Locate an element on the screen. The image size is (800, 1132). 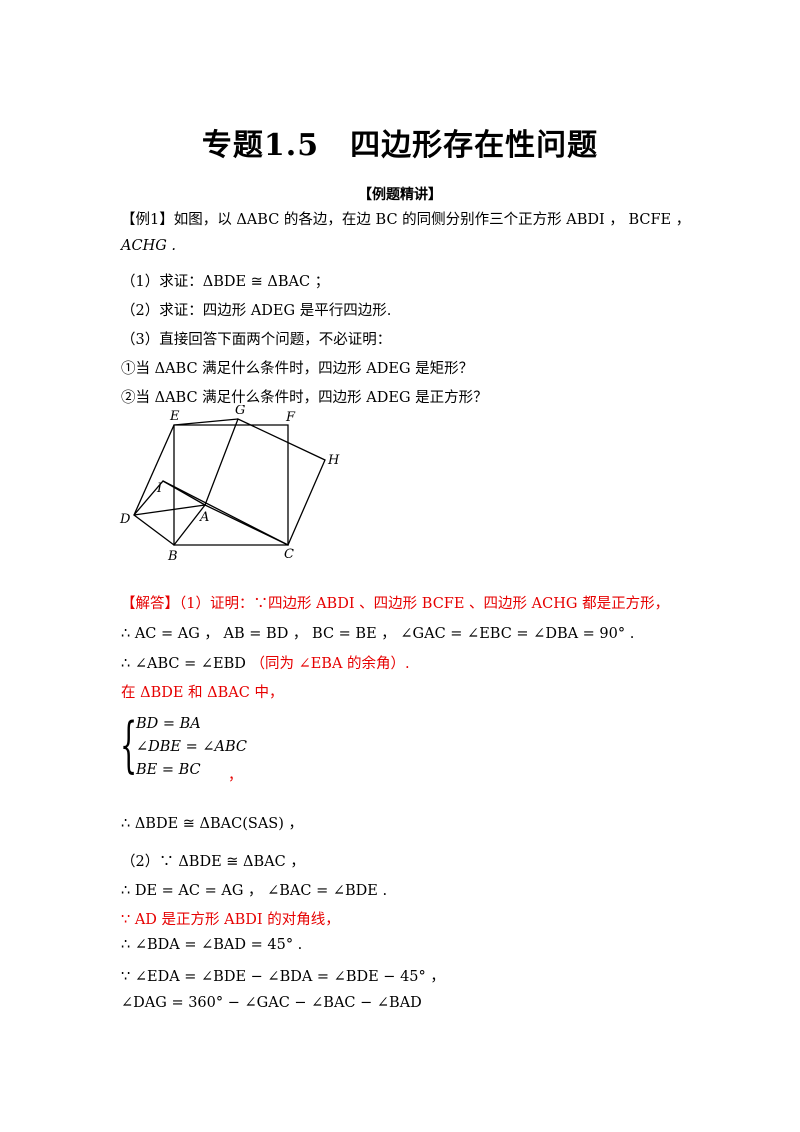
geometry-figure: E G F H I D A B C is located at coordinates (229, 484).